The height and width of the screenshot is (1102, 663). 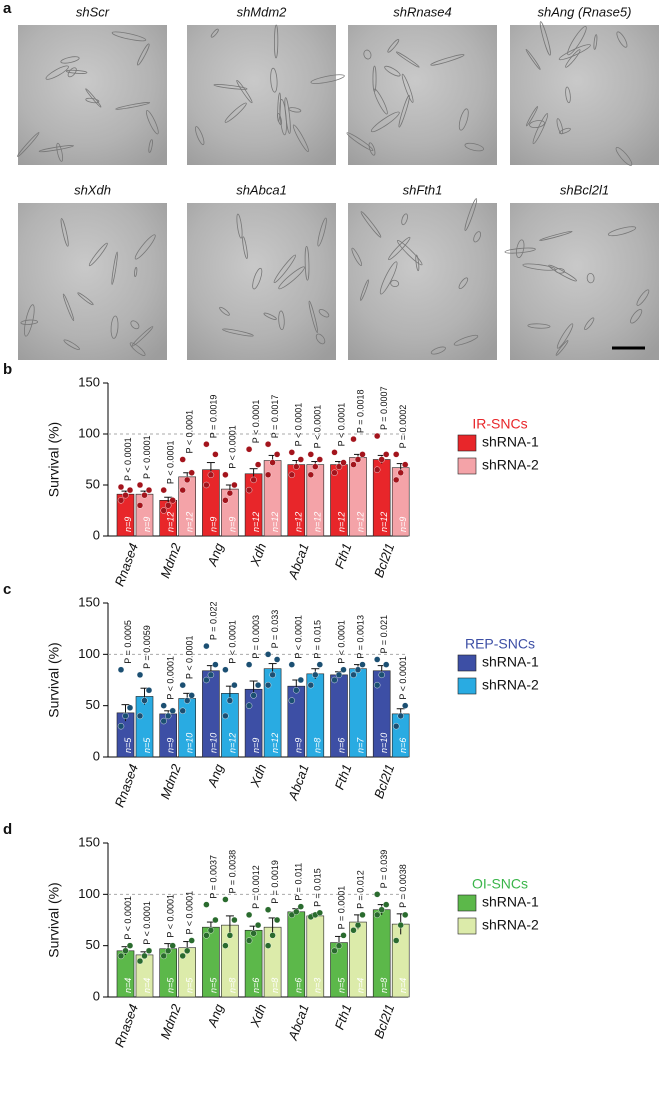 I want to click on n-label: n=4, so click(x=128, y=985).